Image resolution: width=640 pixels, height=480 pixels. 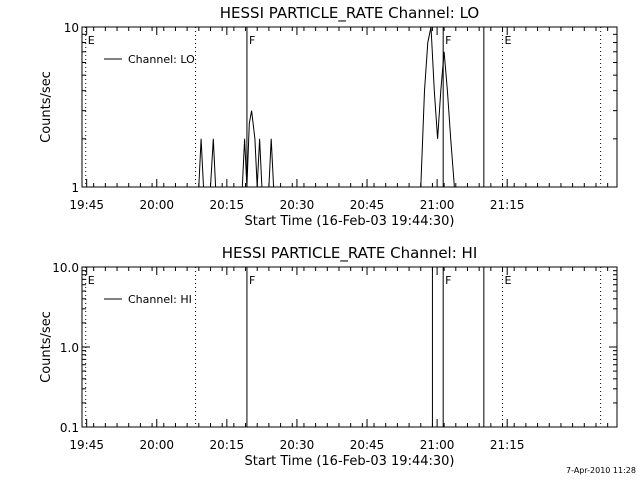 What do you see at coordinates (367, 445) in the screenshot?
I see `panel2-x-tick-label: 20:45` at bounding box center [367, 445].